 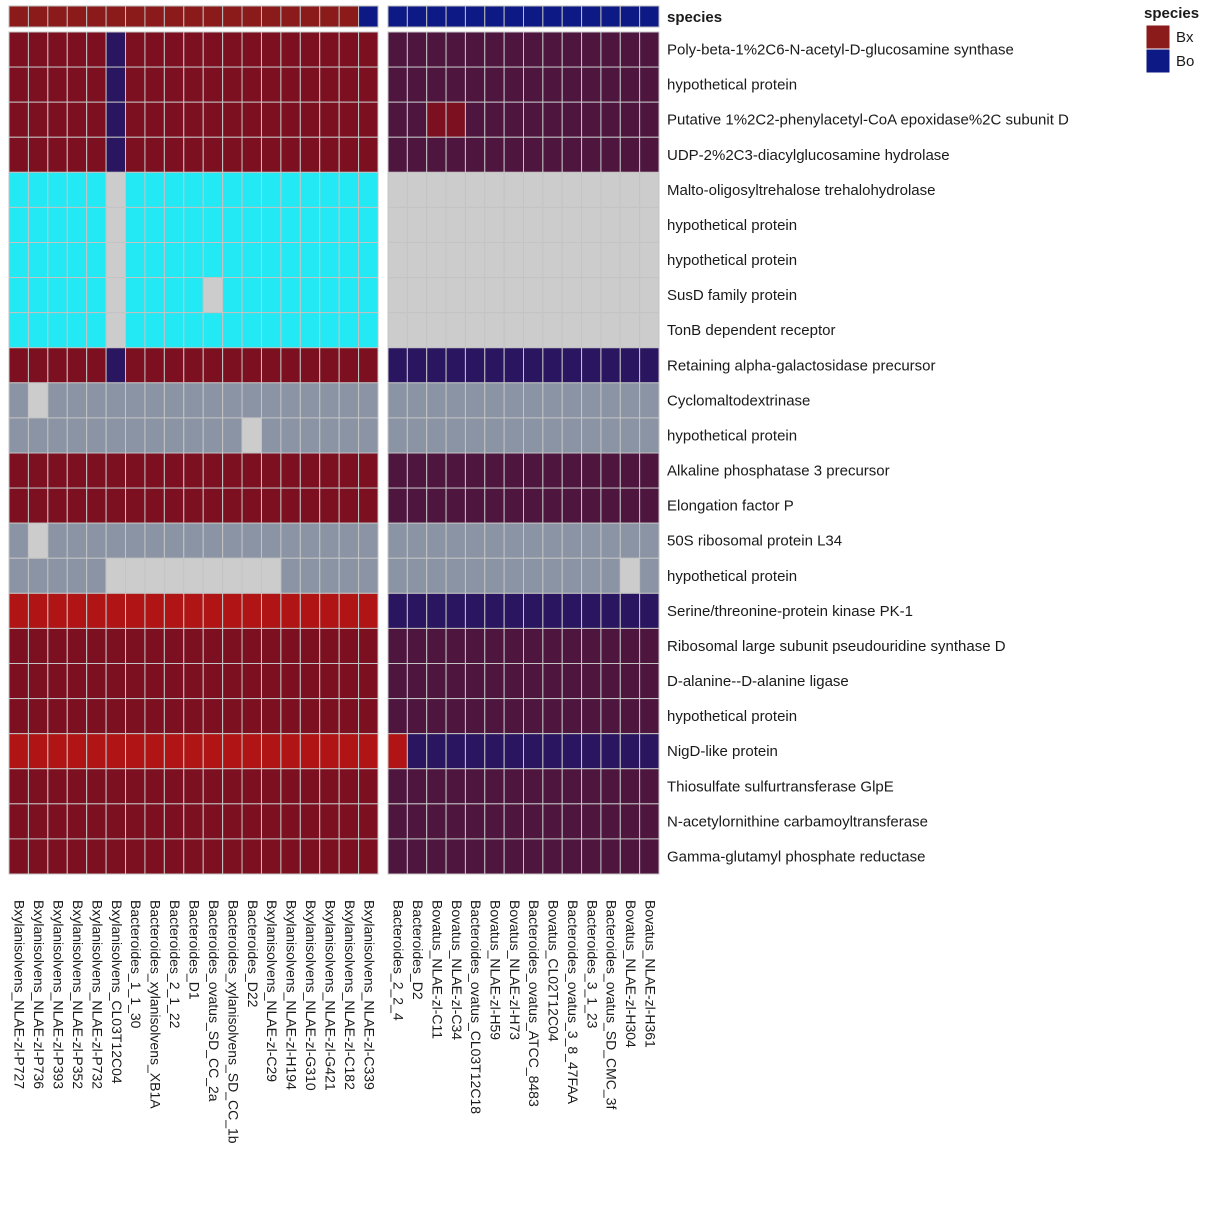 What do you see at coordinates (175, 964) in the screenshot?
I see `column-label: Bacteroides_2_1_22` at bounding box center [175, 964].